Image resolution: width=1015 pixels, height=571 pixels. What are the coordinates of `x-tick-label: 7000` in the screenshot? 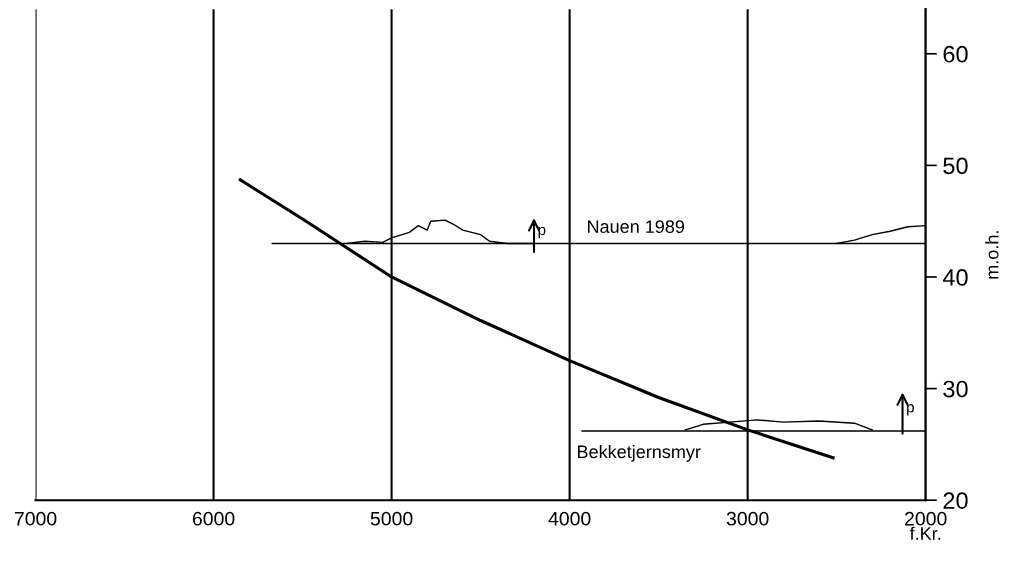 It's located at (35, 518).